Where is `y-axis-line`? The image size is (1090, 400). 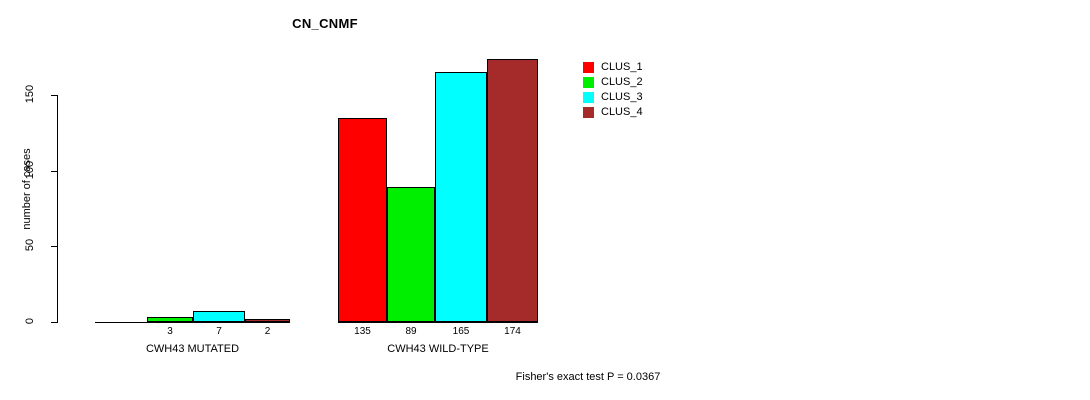
y-axis-line is located at coordinates (57, 209).